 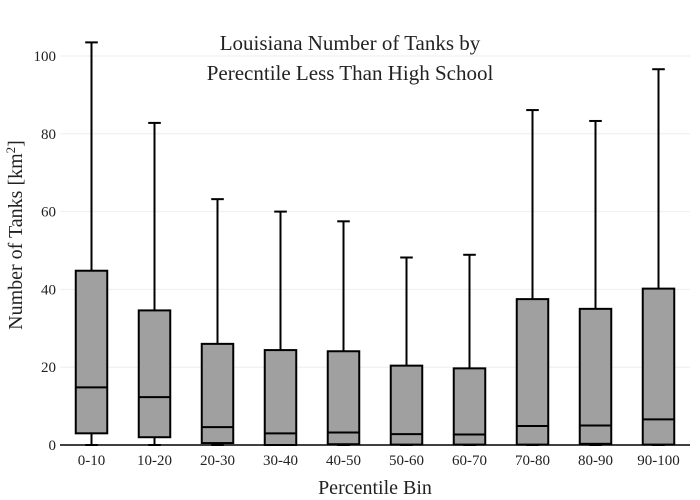 What do you see at coordinates (280, 461) in the screenshot?
I see `x-tick-label-30-40: 30-40` at bounding box center [280, 461].